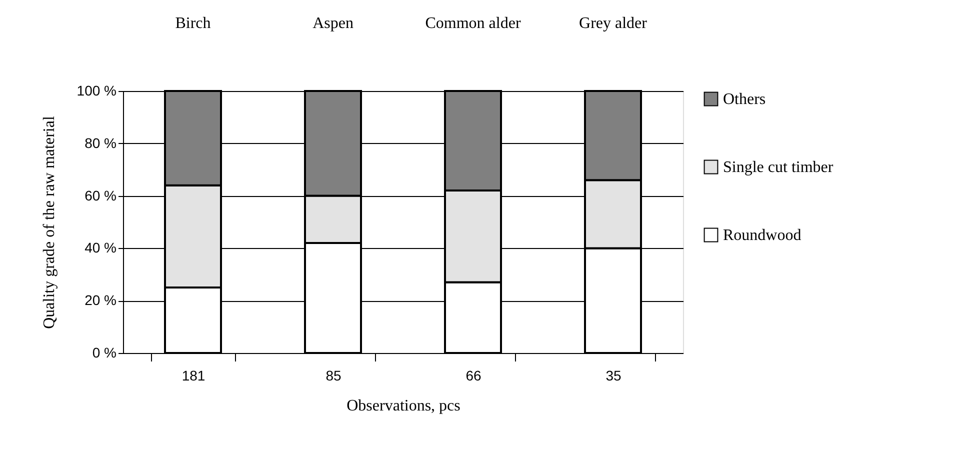 The width and height of the screenshot is (969, 456). Describe the element at coordinates (100, 248) in the screenshot. I see `y-tick-label: 40 %` at that location.